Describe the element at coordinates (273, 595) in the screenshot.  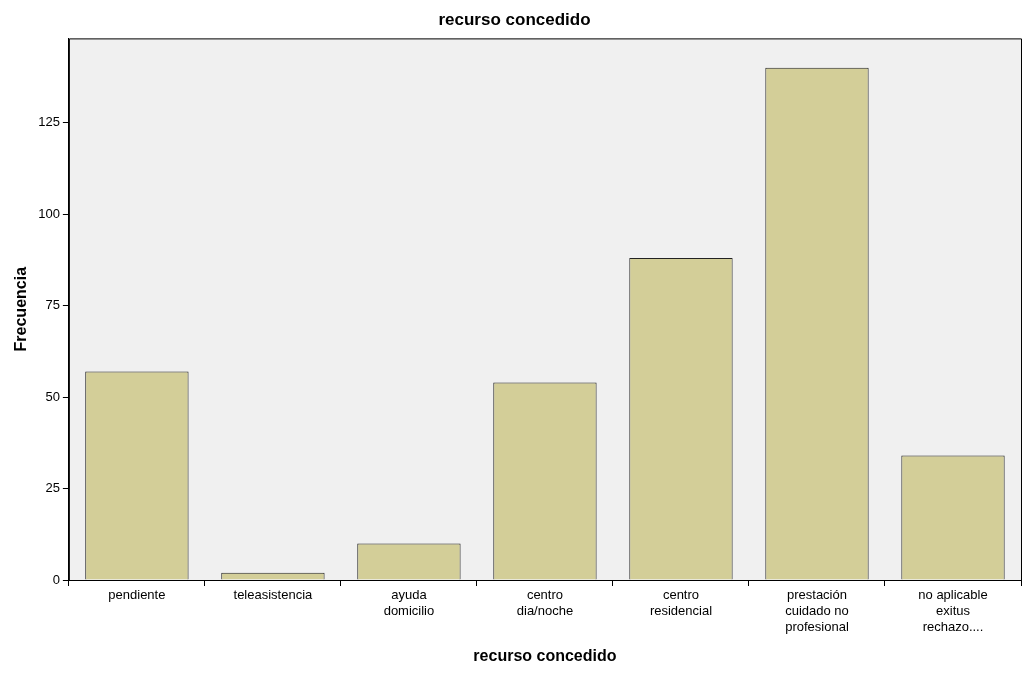
I see `x-tick-label: teleasistencia` at that location.